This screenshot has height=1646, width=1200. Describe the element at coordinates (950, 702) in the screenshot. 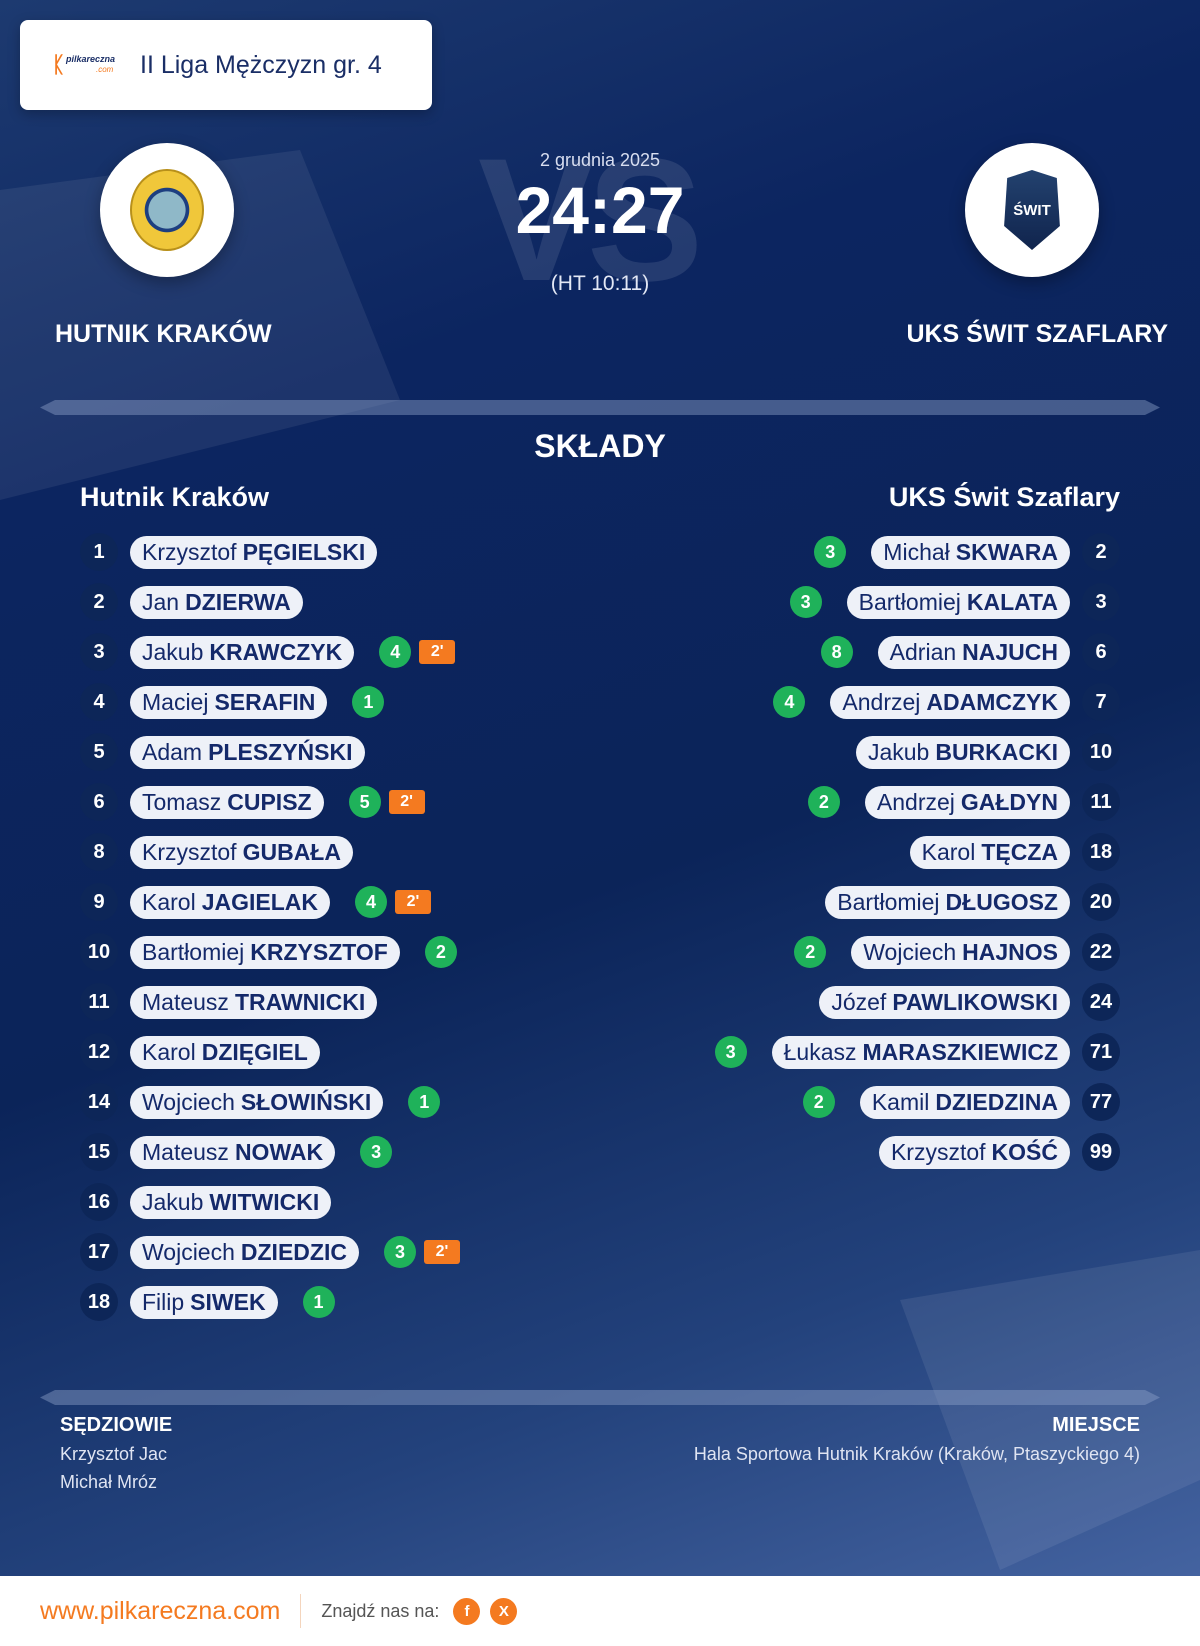

I see `player-name-pill: Andrzej ADAMCZYK` at that location.